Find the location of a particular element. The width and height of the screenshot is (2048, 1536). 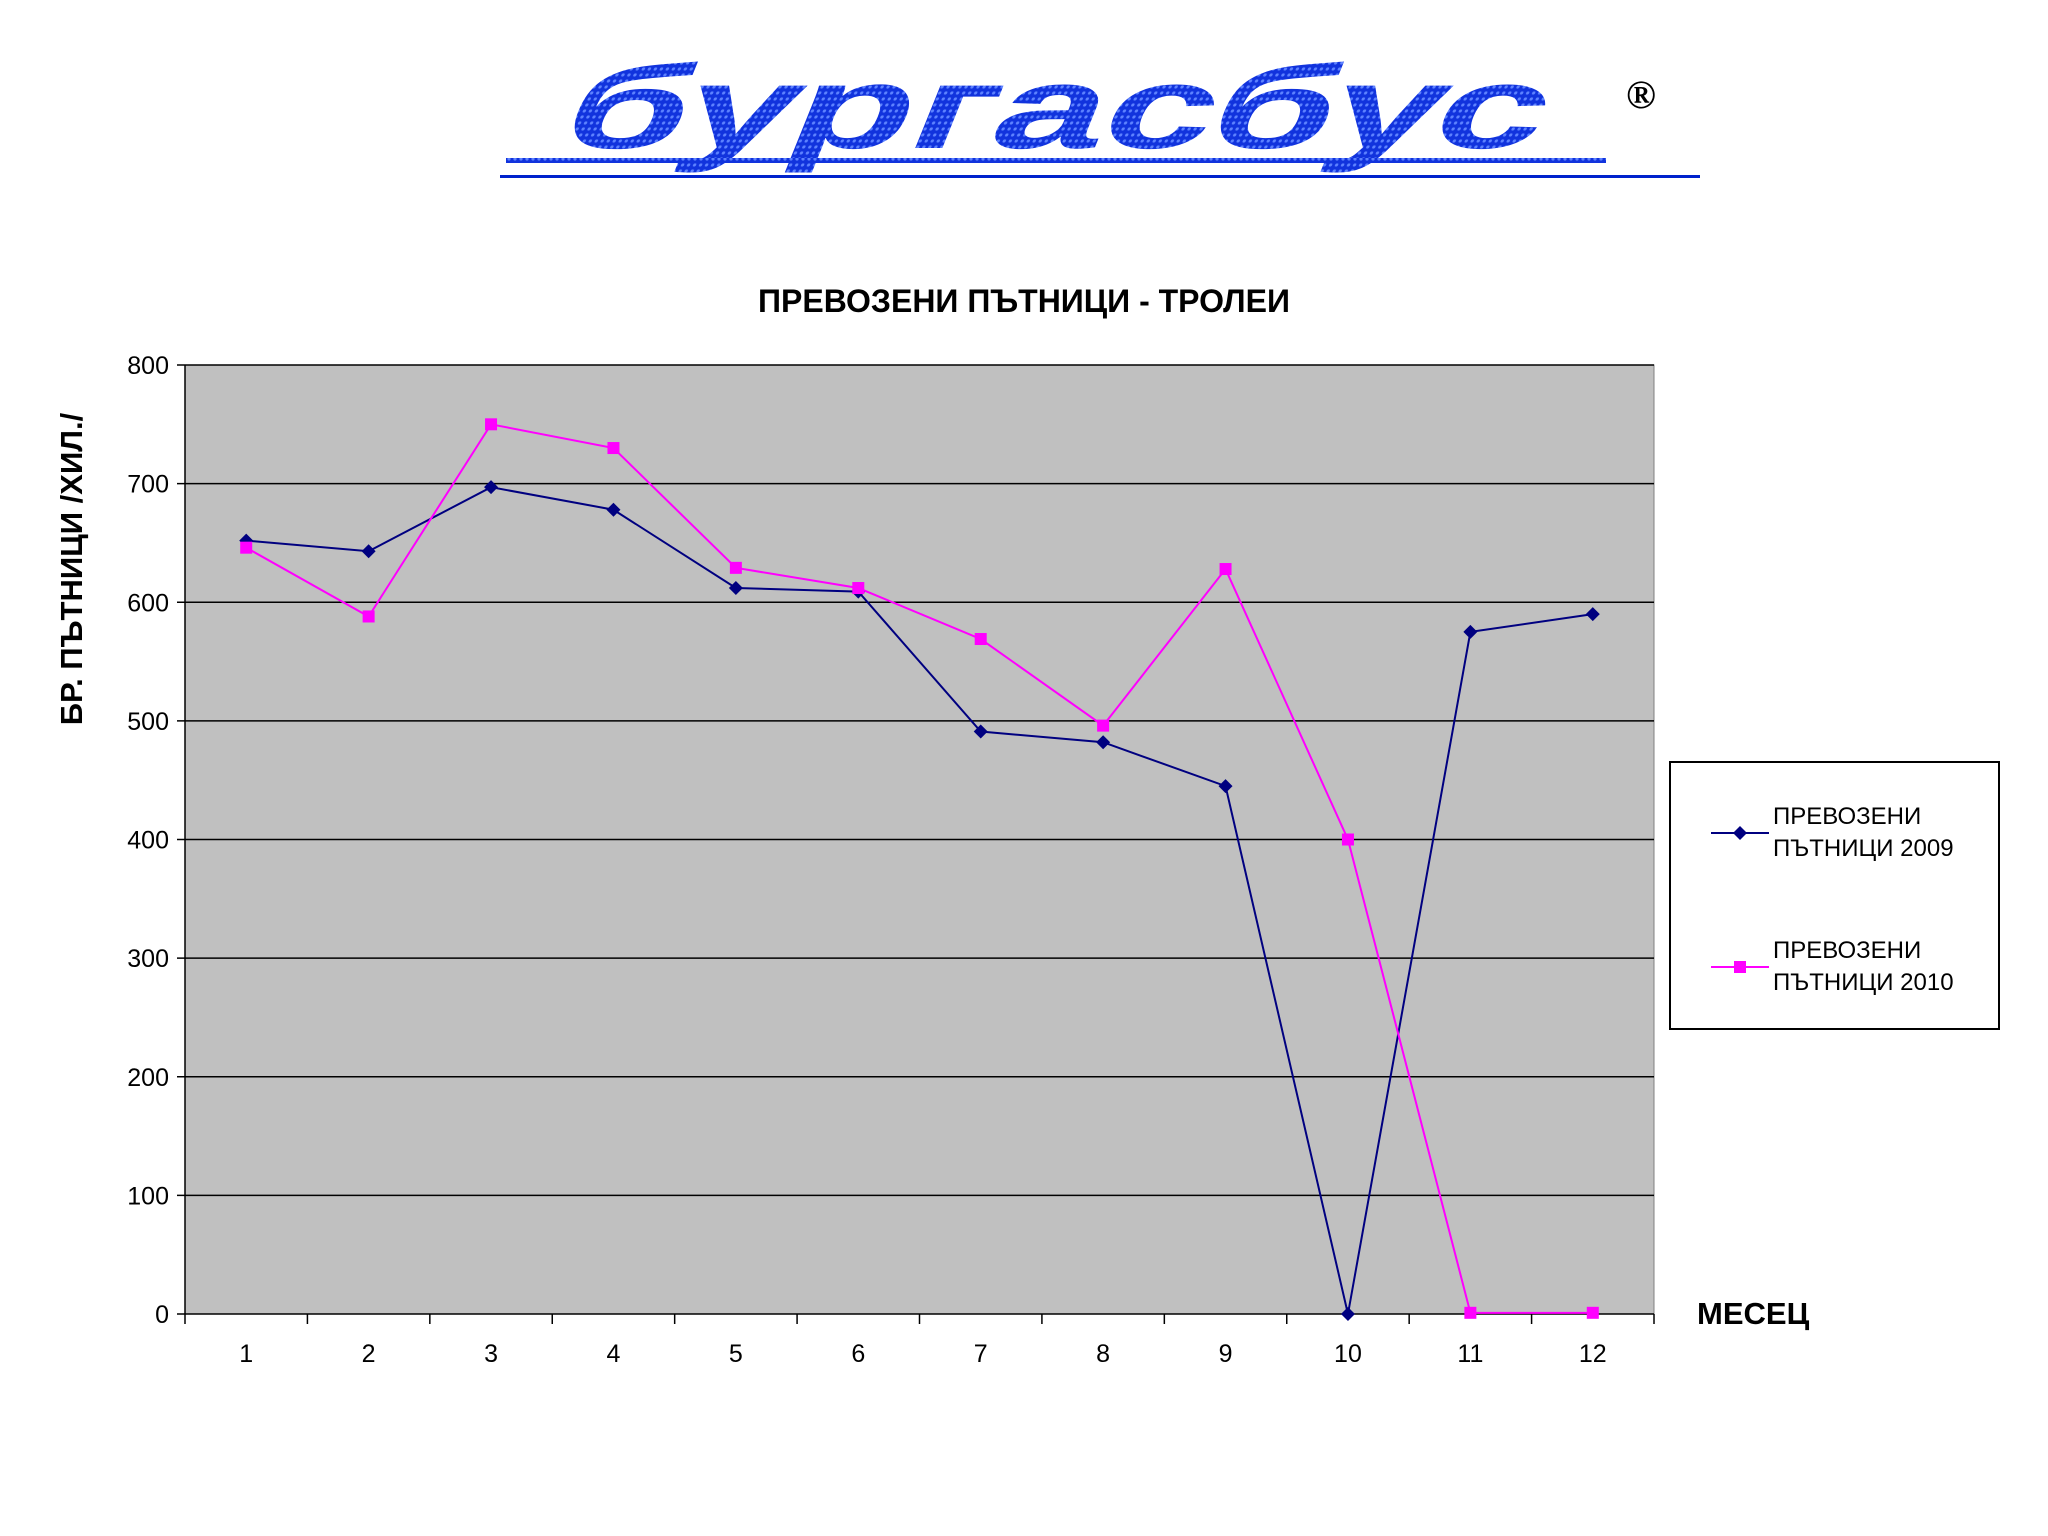

y-tick-label: 800 is located at coordinates (148, 366).